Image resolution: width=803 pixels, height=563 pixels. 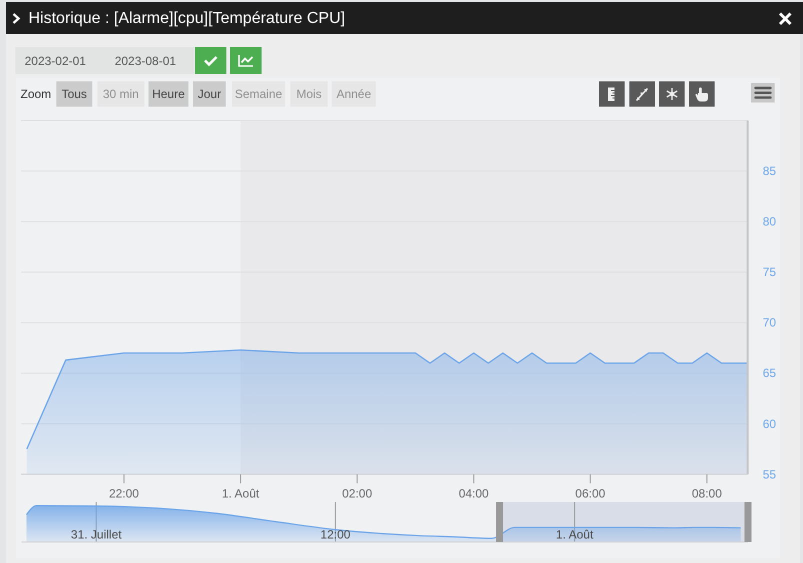 What do you see at coordinates (335, 535) in the screenshot?
I see `x-tick-label: 12:00` at bounding box center [335, 535].